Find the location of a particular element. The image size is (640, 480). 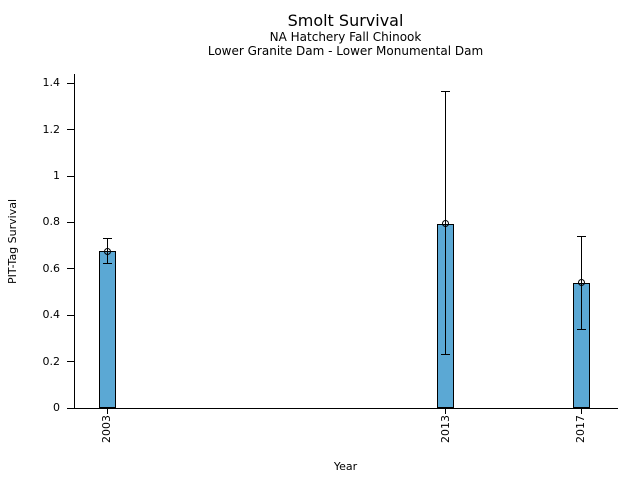

chart-subtitle-reach: Lower Granite Dam - Lower Monumental Dam is located at coordinates (345, 51).